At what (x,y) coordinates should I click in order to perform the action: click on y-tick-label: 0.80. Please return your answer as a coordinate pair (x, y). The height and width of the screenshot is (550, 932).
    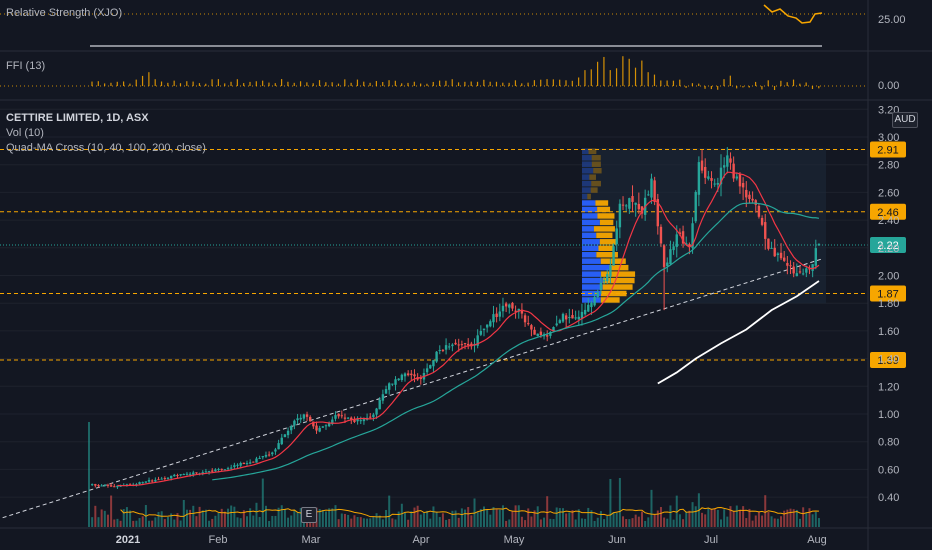
    Looking at the image, I should click on (888, 443).